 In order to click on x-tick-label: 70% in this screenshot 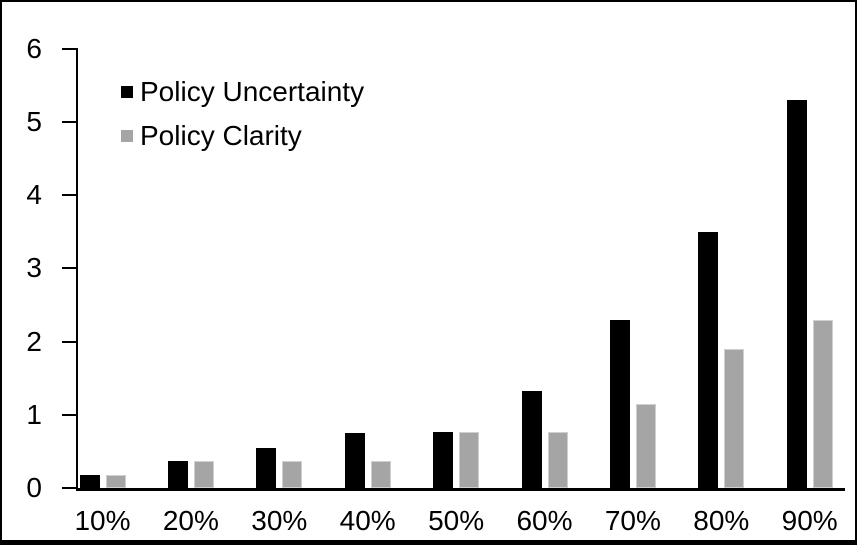, I will do `click(632, 520)`.